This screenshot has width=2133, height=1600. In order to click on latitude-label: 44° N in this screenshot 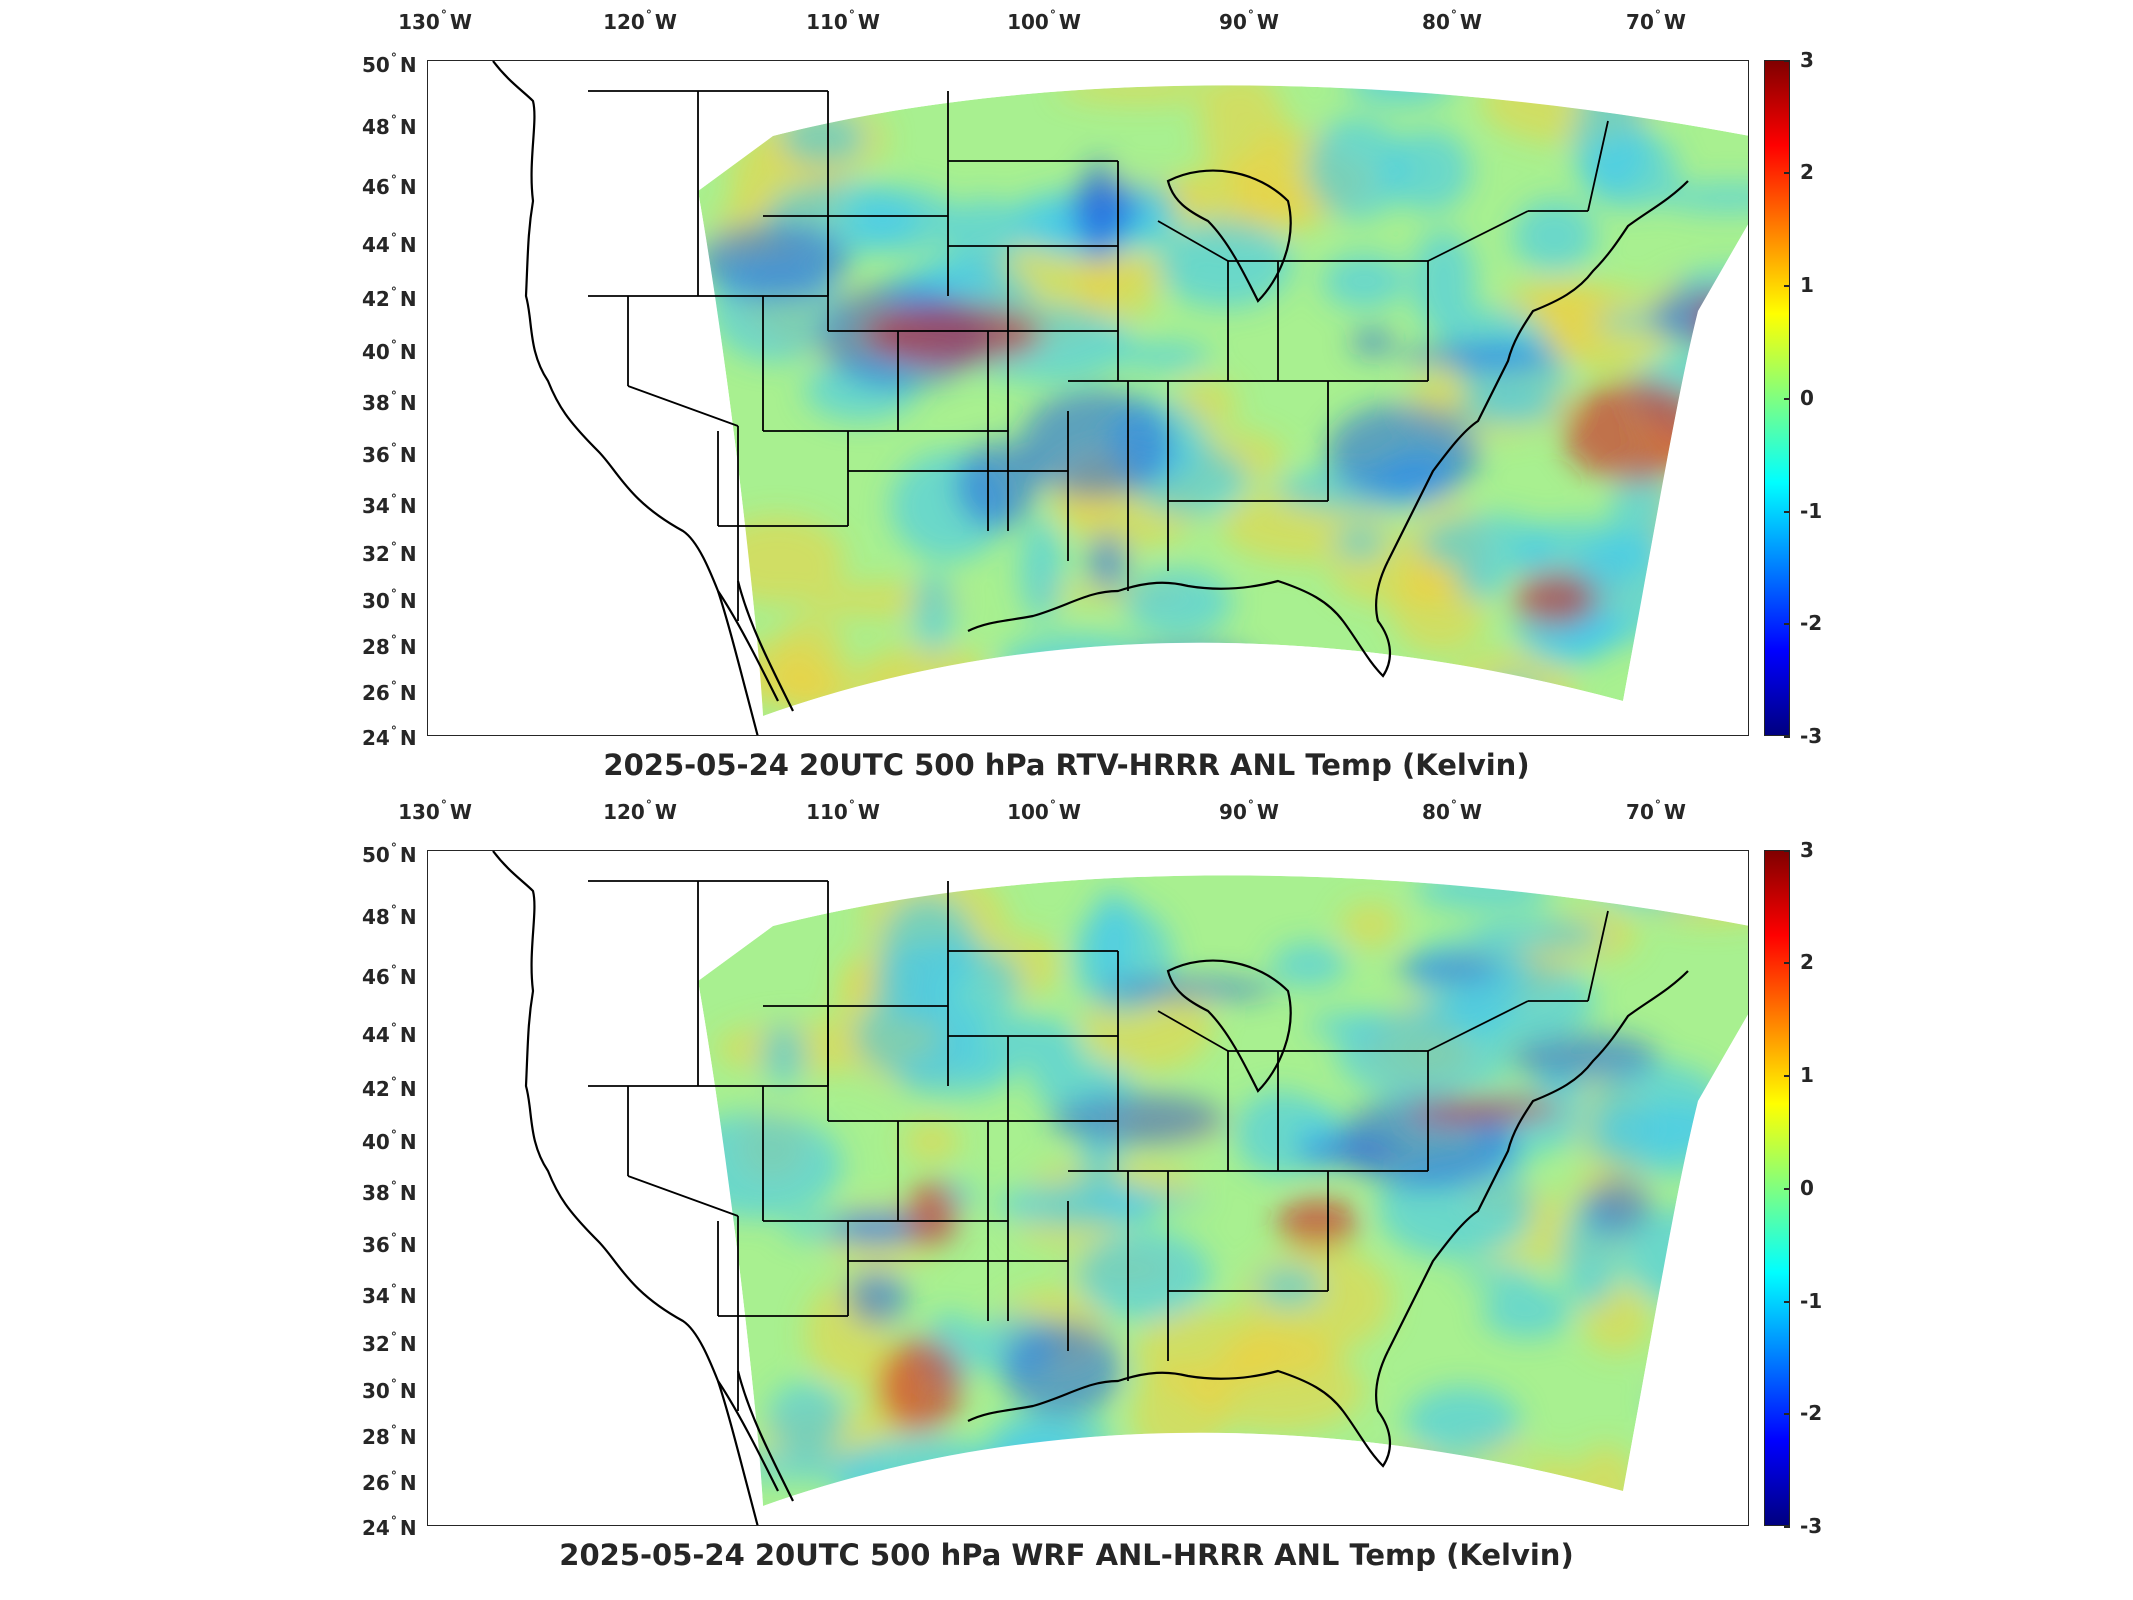, I will do `click(389, 244)`.